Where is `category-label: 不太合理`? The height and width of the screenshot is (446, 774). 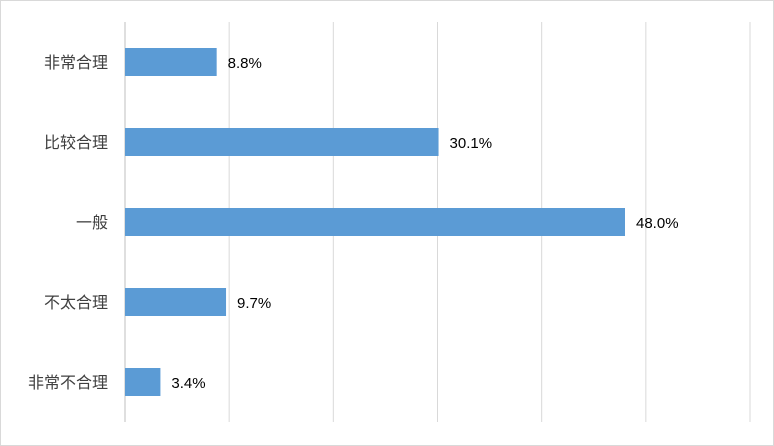
category-label: 不太合理 is located at coordinates (76, 302).